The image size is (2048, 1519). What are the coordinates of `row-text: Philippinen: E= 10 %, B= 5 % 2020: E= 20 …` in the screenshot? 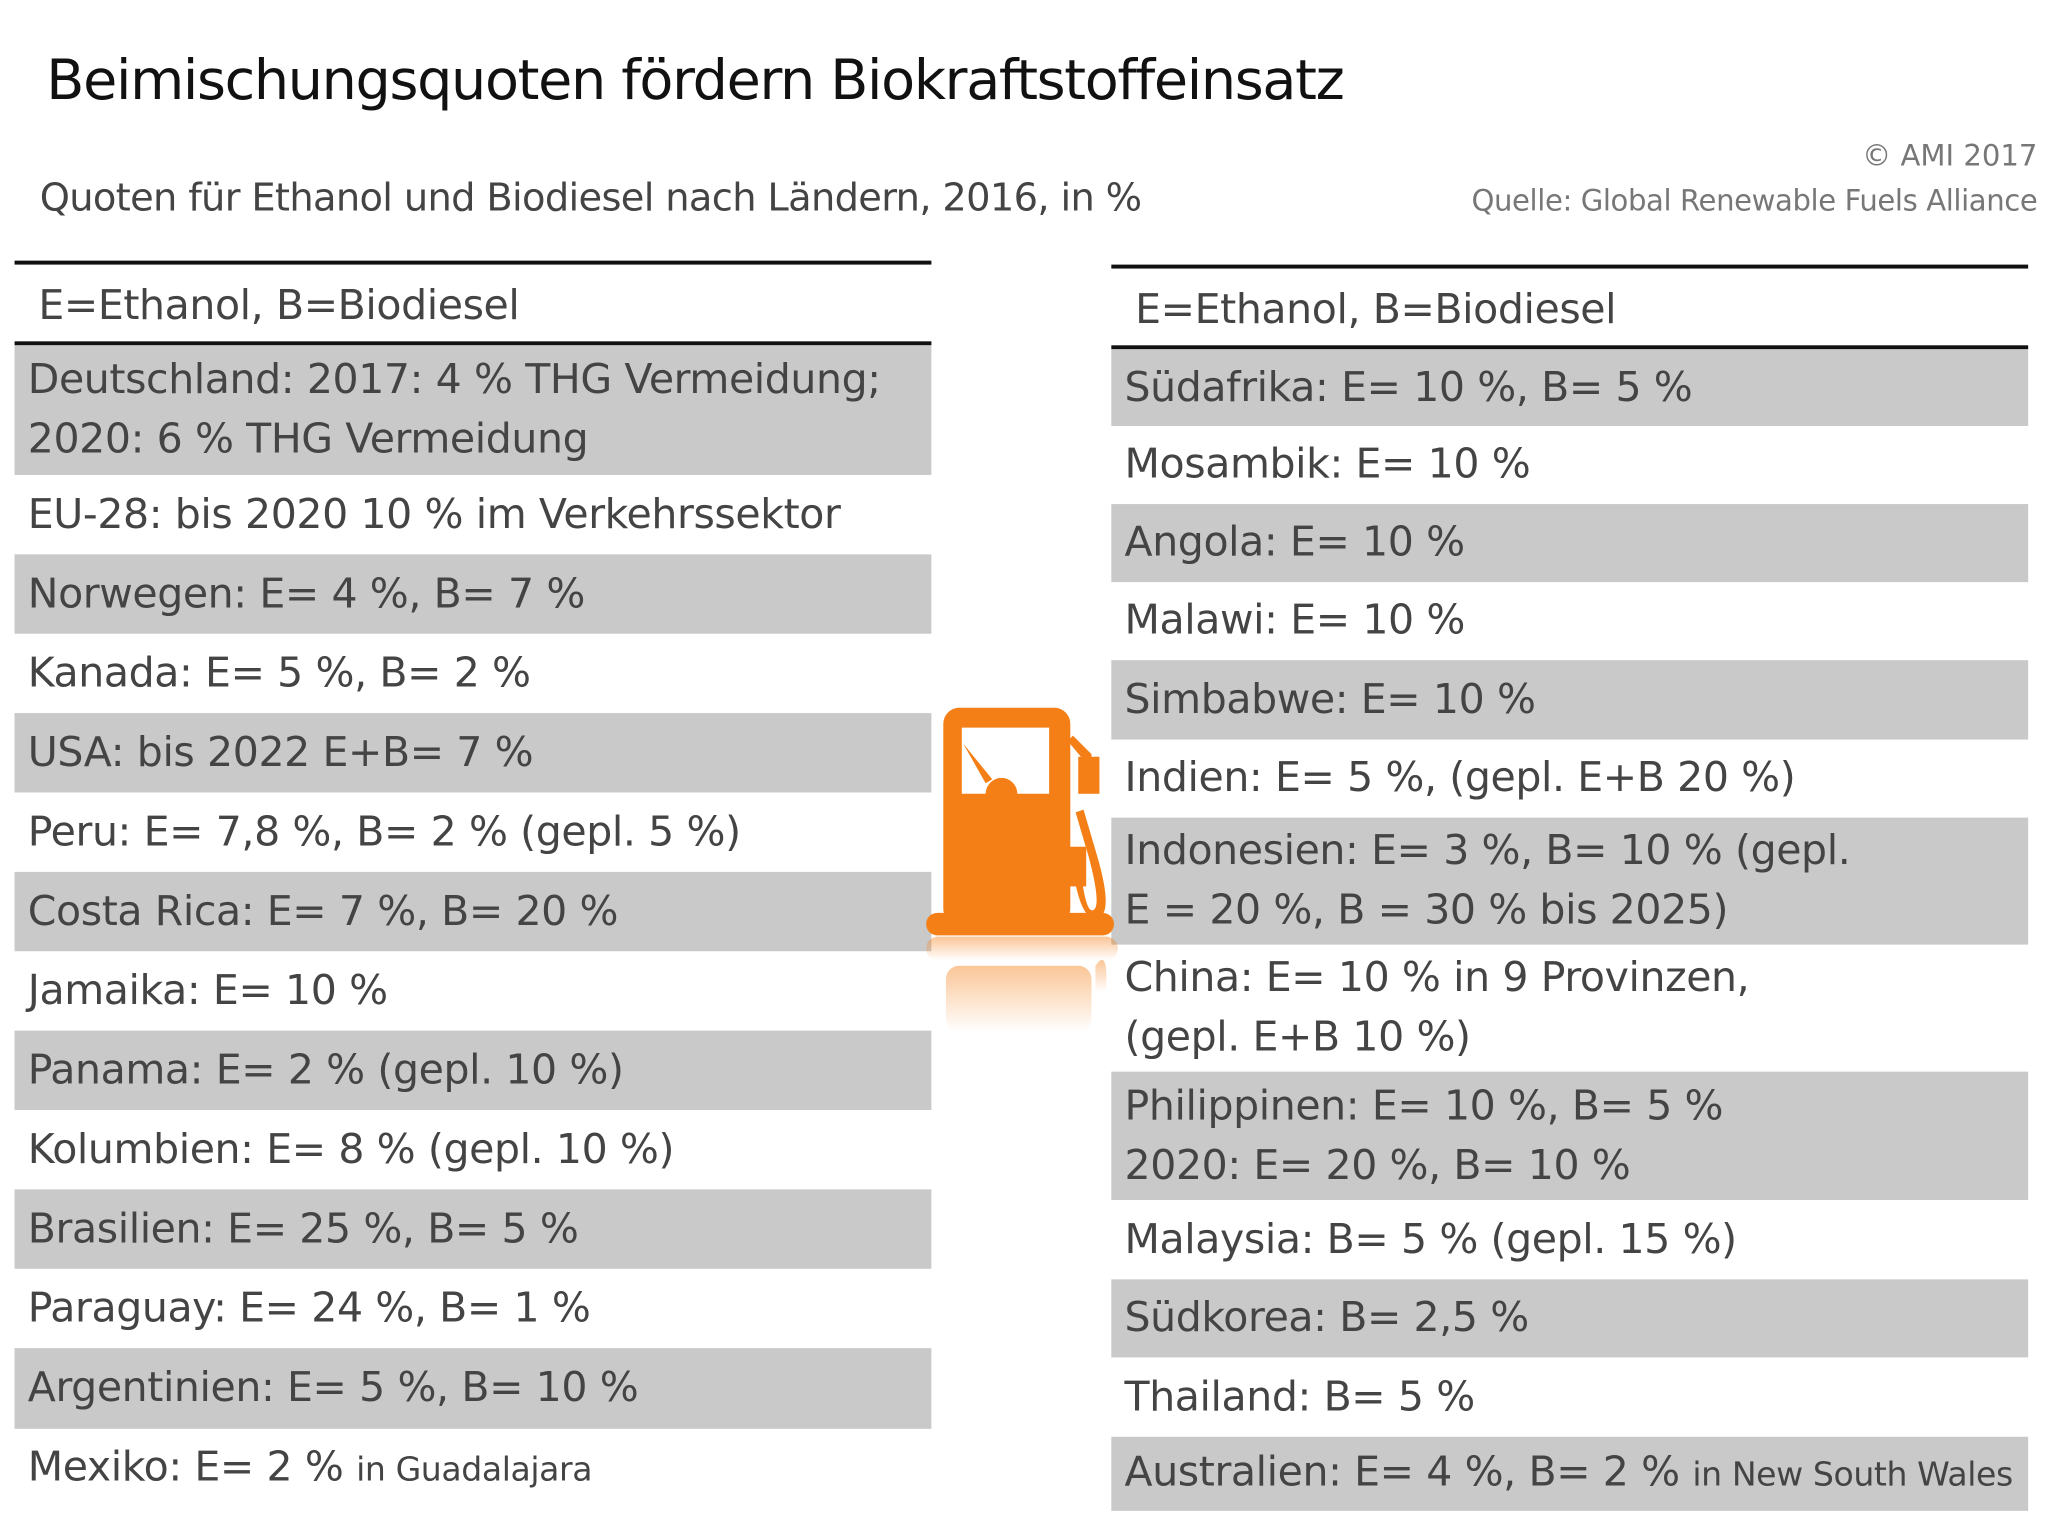 It's located at (1424, 1135).